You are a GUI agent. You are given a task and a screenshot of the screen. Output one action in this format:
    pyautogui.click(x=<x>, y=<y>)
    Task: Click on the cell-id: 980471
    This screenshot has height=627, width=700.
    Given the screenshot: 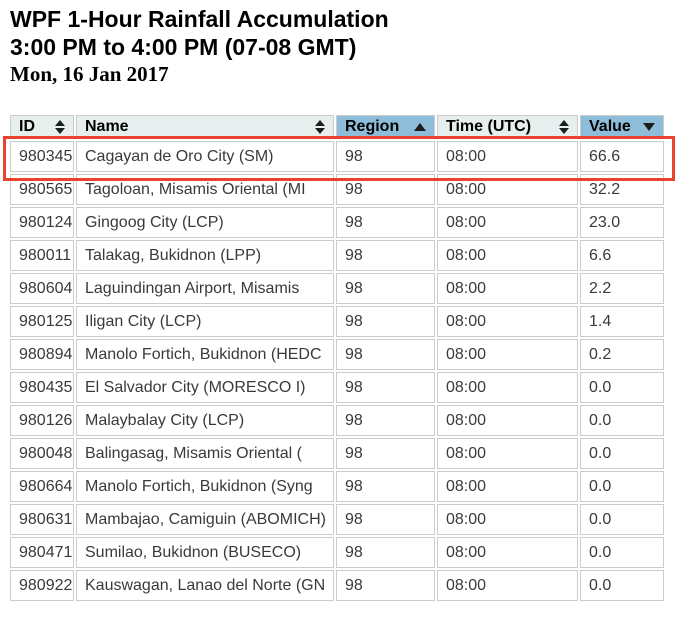 What is the action you would take?
    pyautogui.click(x=42, y=552)
    